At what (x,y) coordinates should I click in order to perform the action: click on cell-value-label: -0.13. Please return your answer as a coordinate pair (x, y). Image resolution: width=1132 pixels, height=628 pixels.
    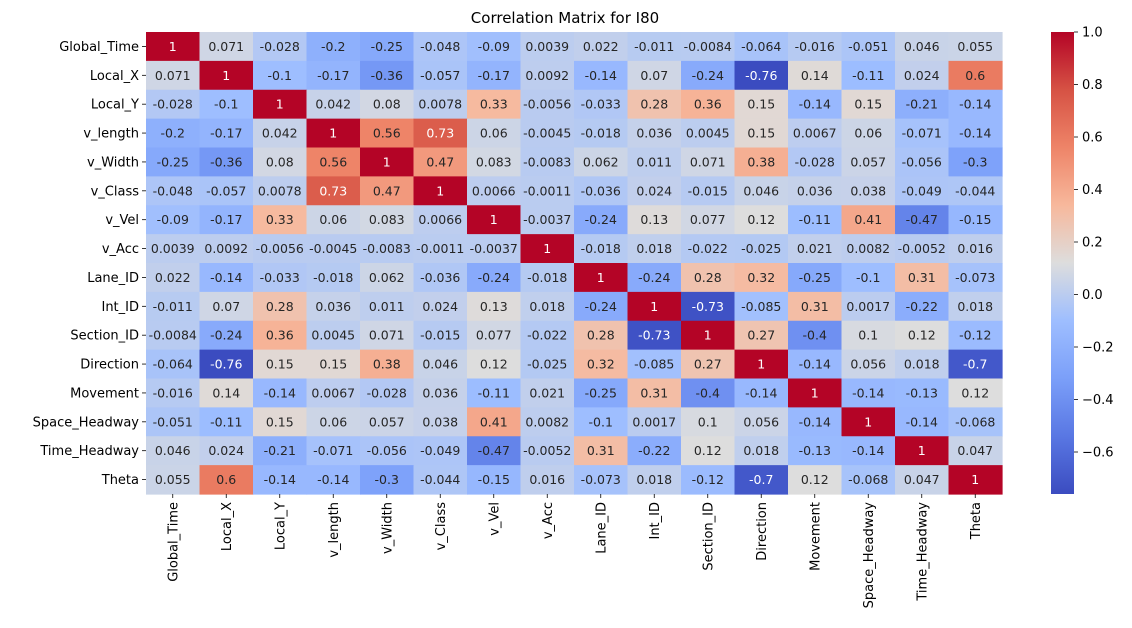
    Looking at the image, I should click on (922, 392).